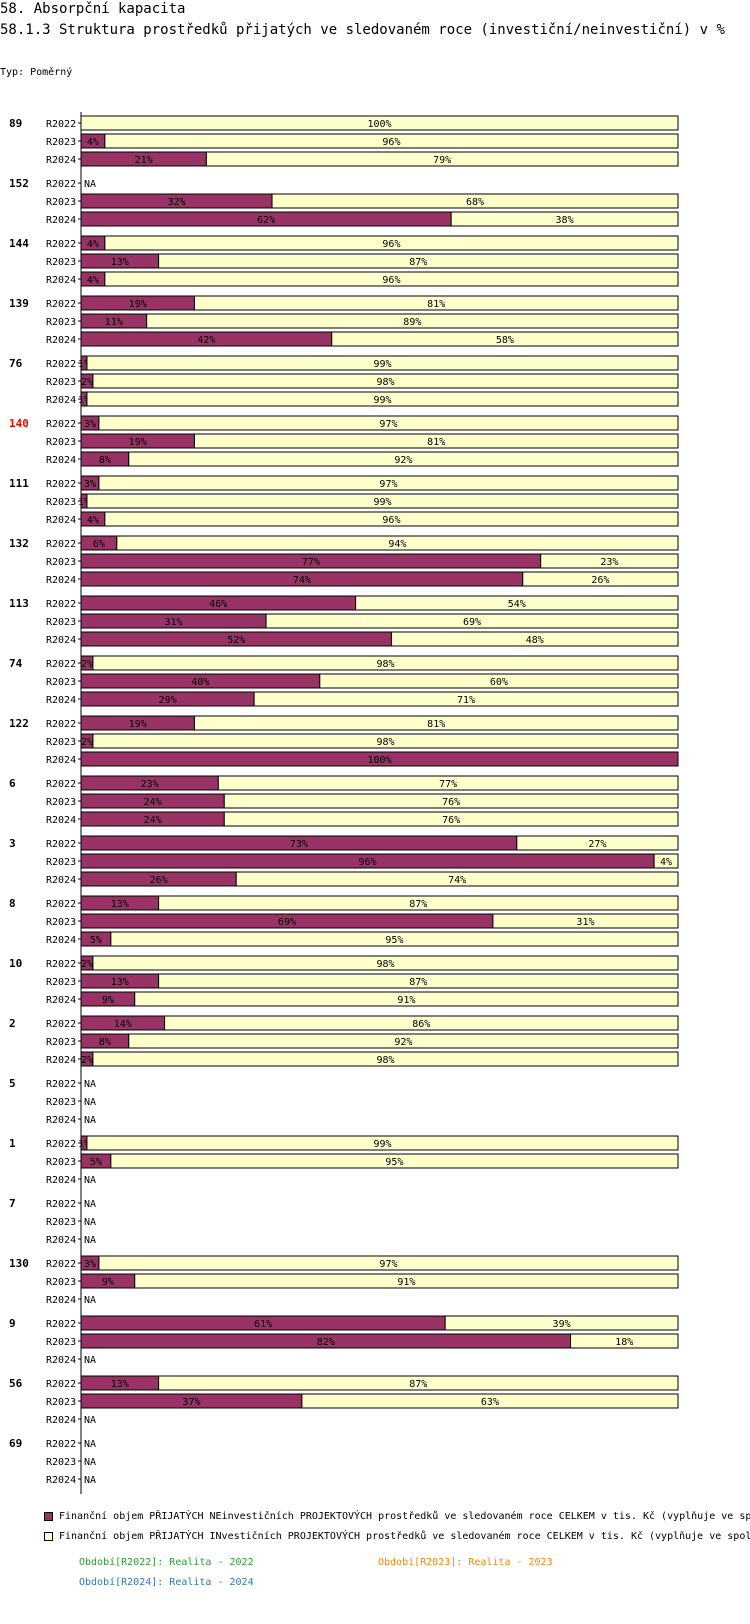 Image resolution: width=750 pixels, height=1624 pixels. Describe the element at coordinates (176, 202) in the screenshot. I see `bar-neinv-label: 32%` at that location.